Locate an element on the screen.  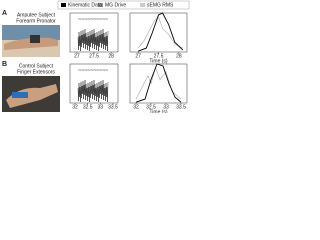
legend-frame is located at coordinates (123, 5).